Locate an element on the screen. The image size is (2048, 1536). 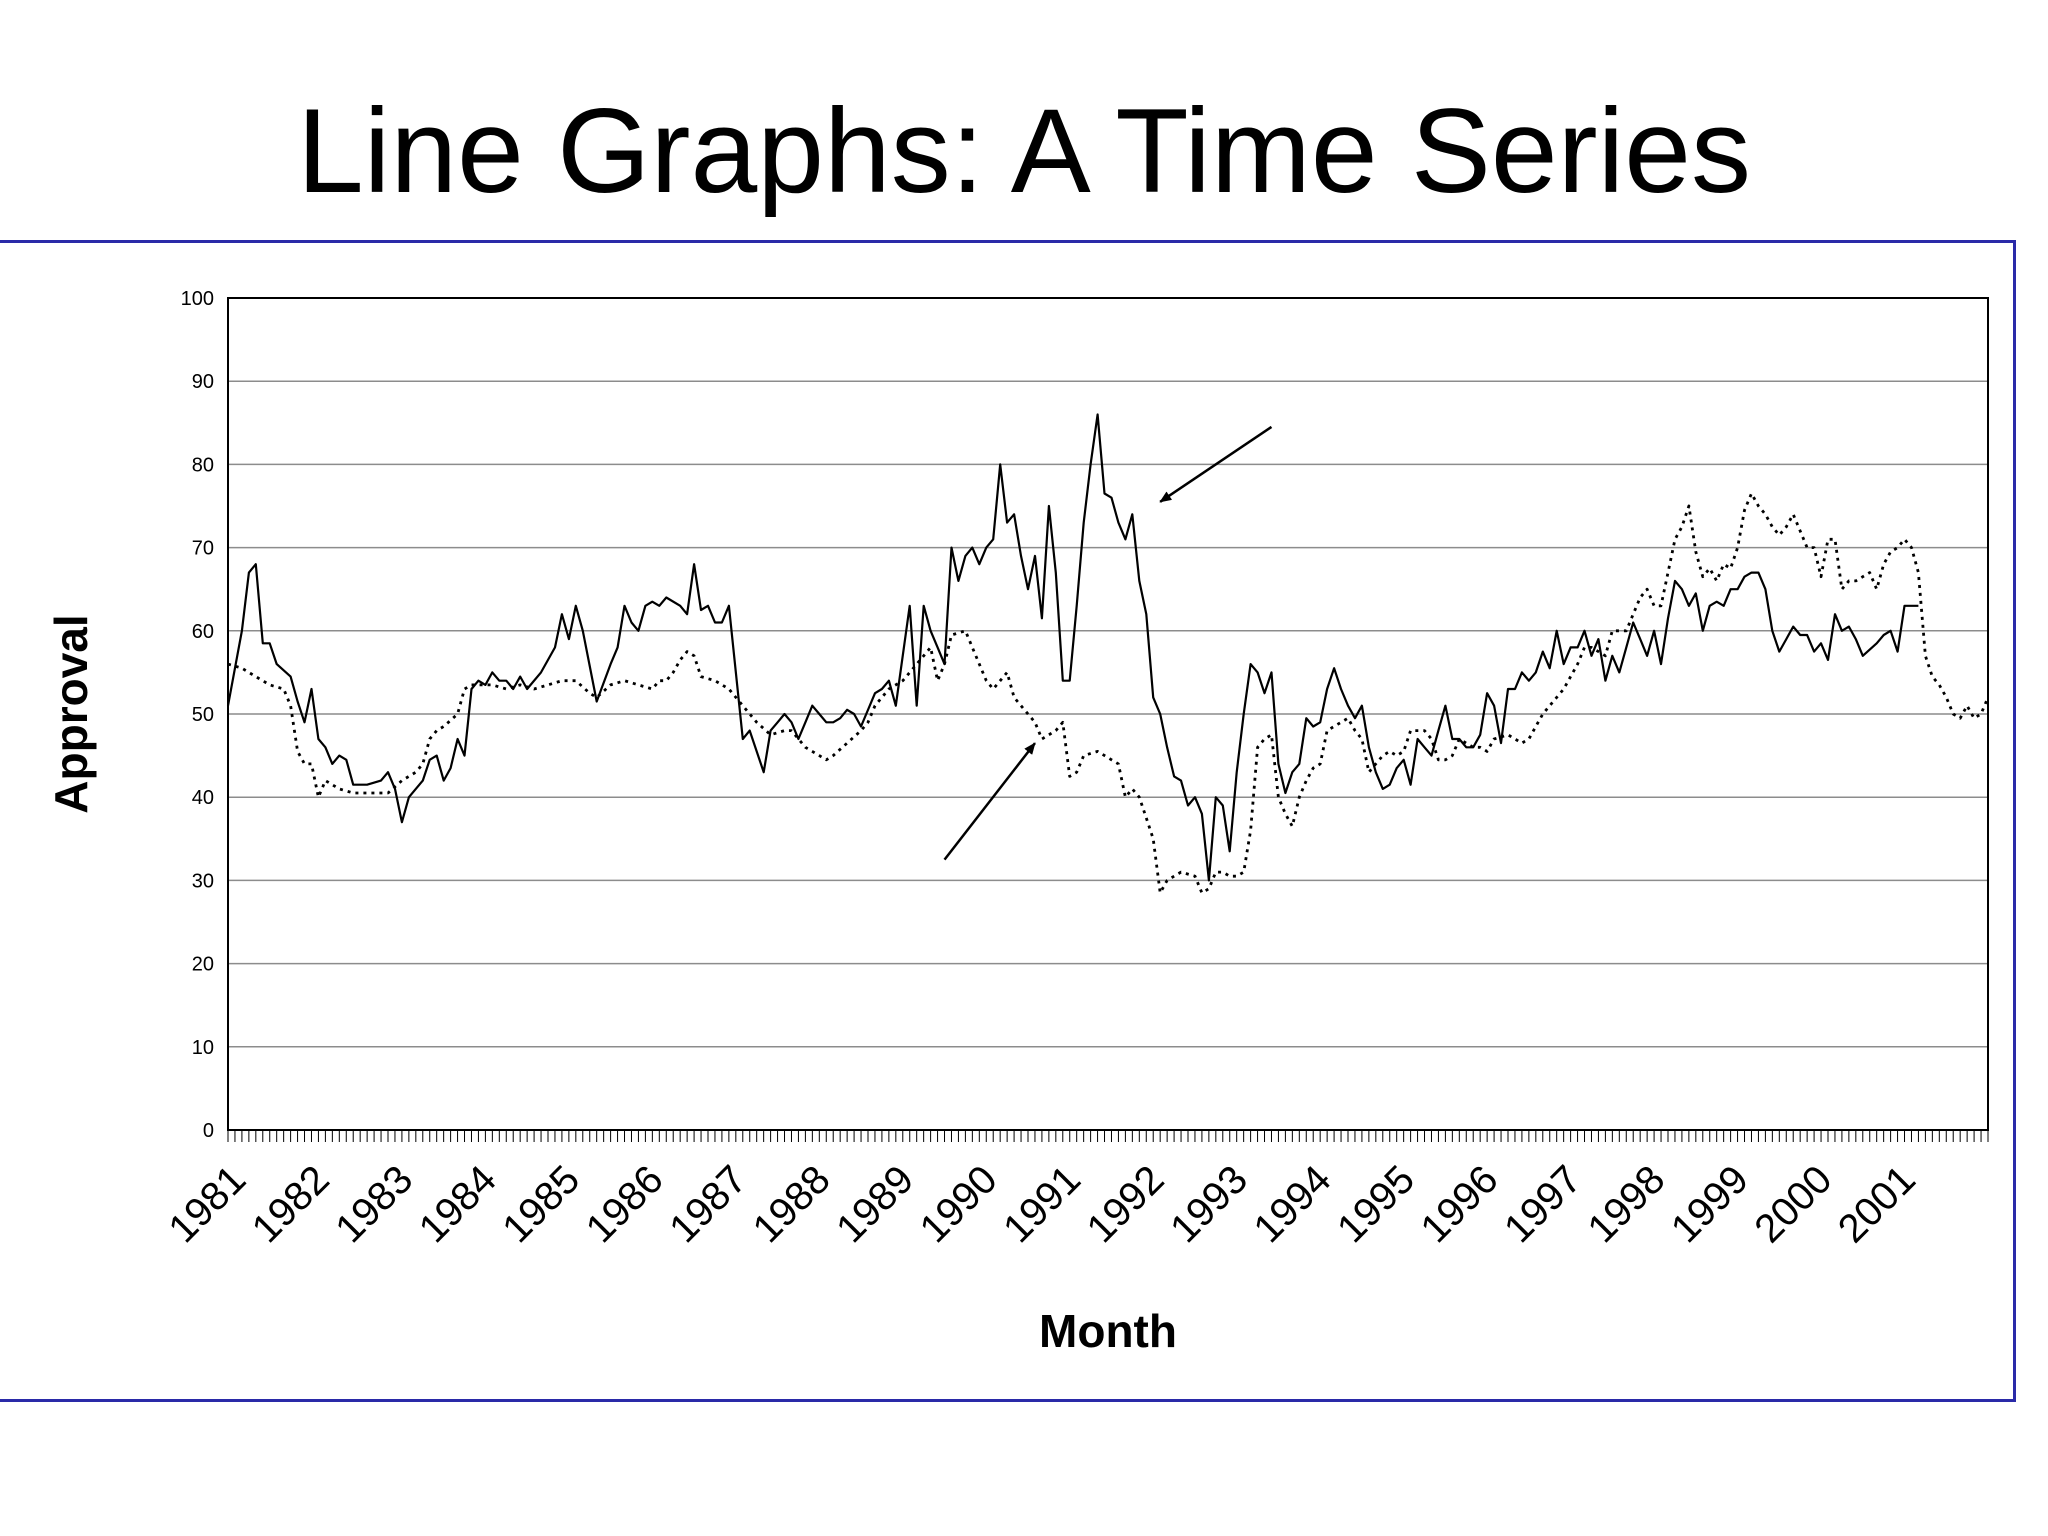
x-tick-label-1987: 1987 is located at coordinates (708, 1204).